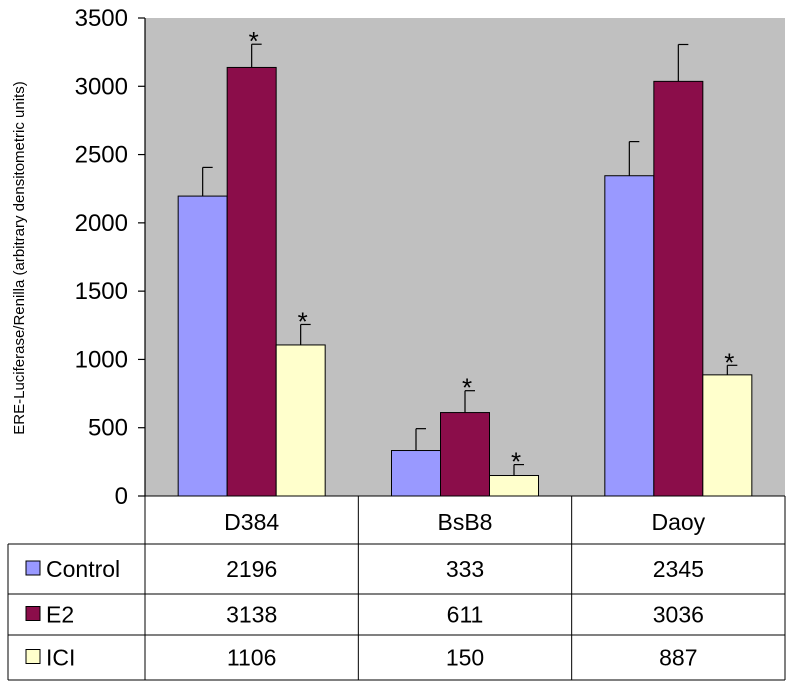 The image size is (800, 684). Describe the element at coordinates (251, 569) in the screenshot. I see `table-cell-value: 2196` at that location.